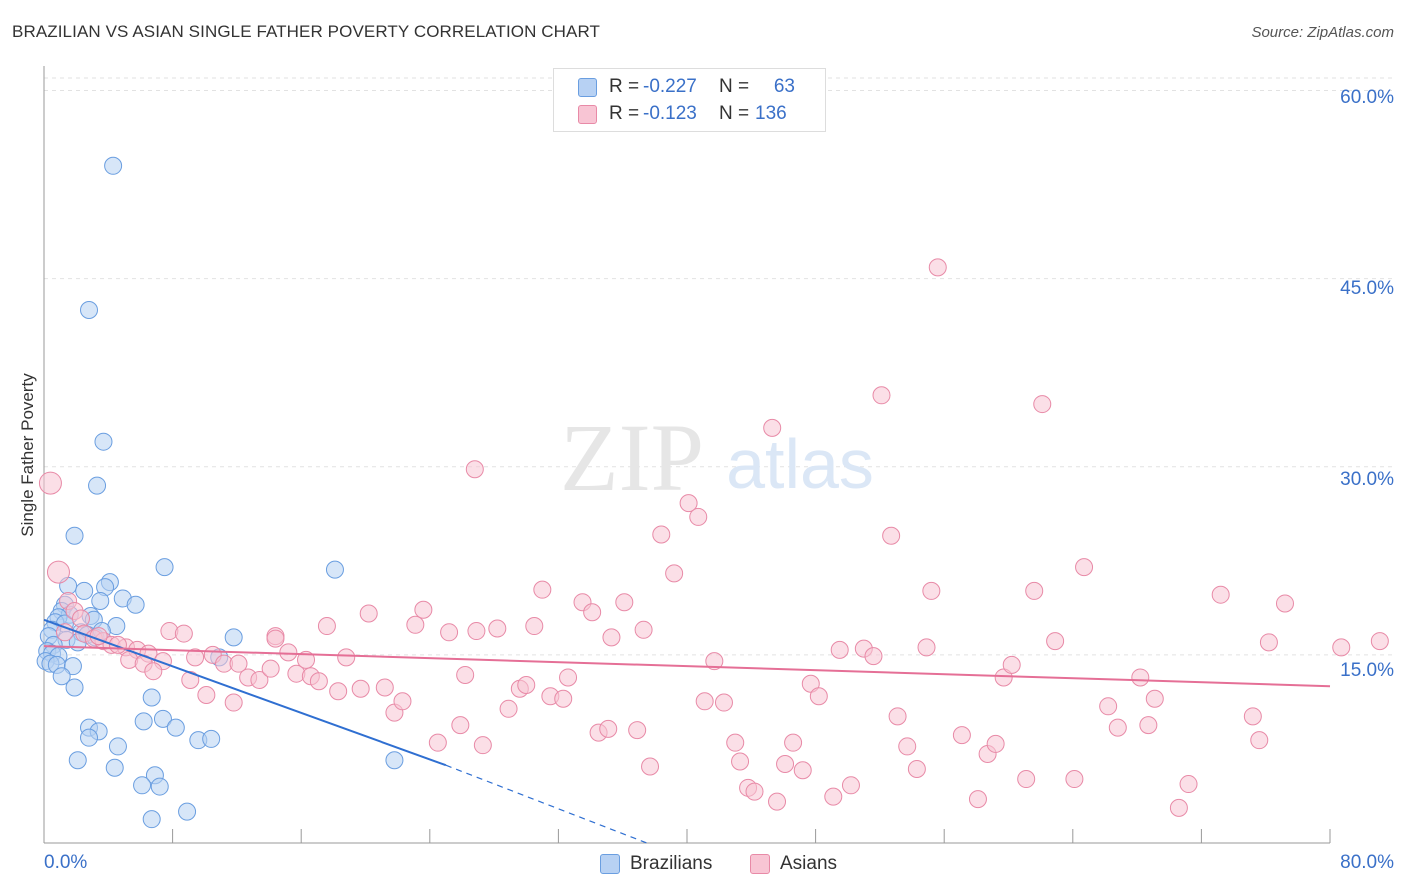 The image size is (1406, 892). Describe the element at coordinates (771, 113) in the screenshot. I see `legend-n-value: 136` at that location.